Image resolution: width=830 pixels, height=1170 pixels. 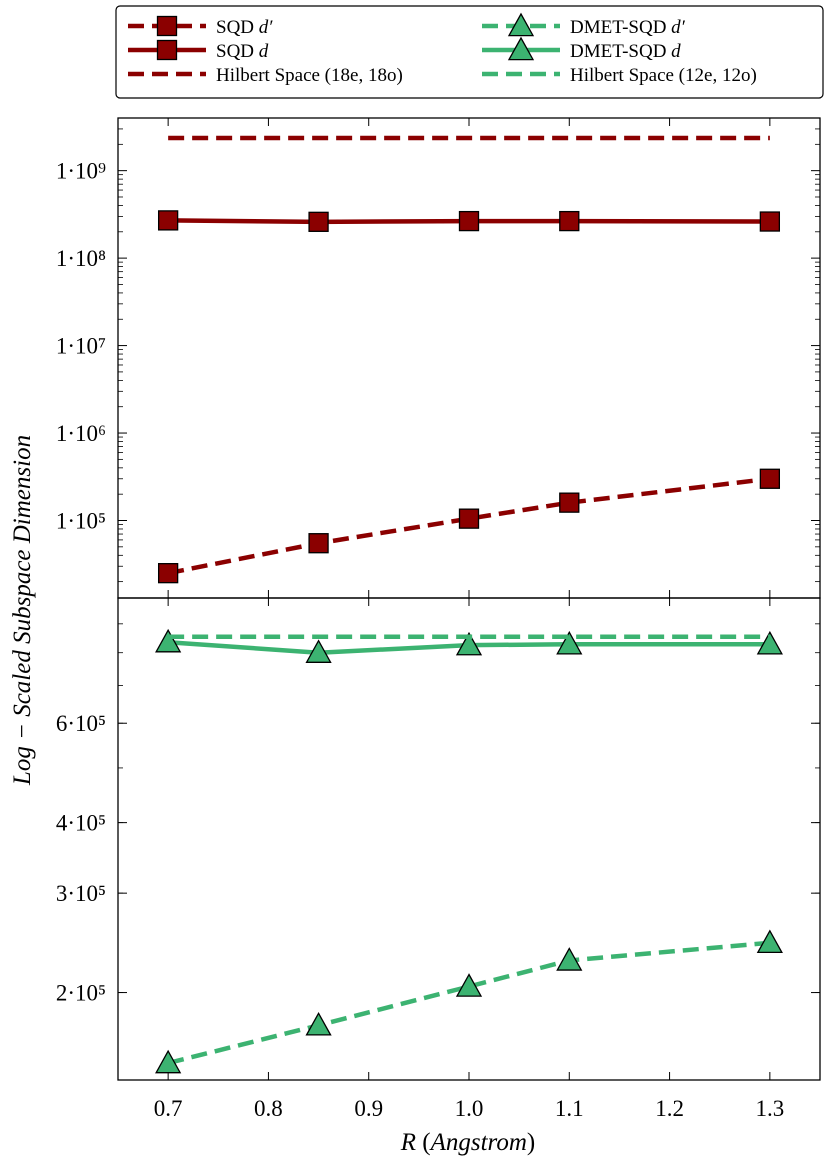 What do you see at coordinates (81, 893) in the screenshot?
I see `y-tick-label: 3·10⁵` at bounding box center [81, 893].